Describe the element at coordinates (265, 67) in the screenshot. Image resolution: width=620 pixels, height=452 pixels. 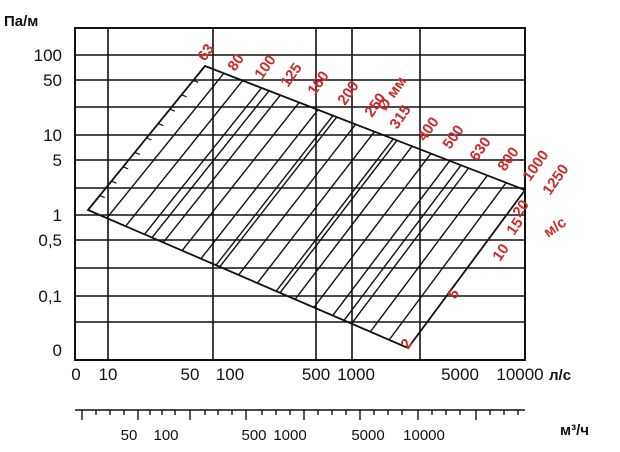
I see `diameter-label: 100` at that location.